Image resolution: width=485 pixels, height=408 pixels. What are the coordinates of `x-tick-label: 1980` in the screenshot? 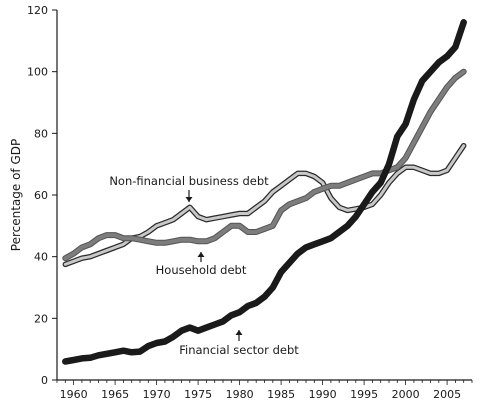 It's located at (240, 394).